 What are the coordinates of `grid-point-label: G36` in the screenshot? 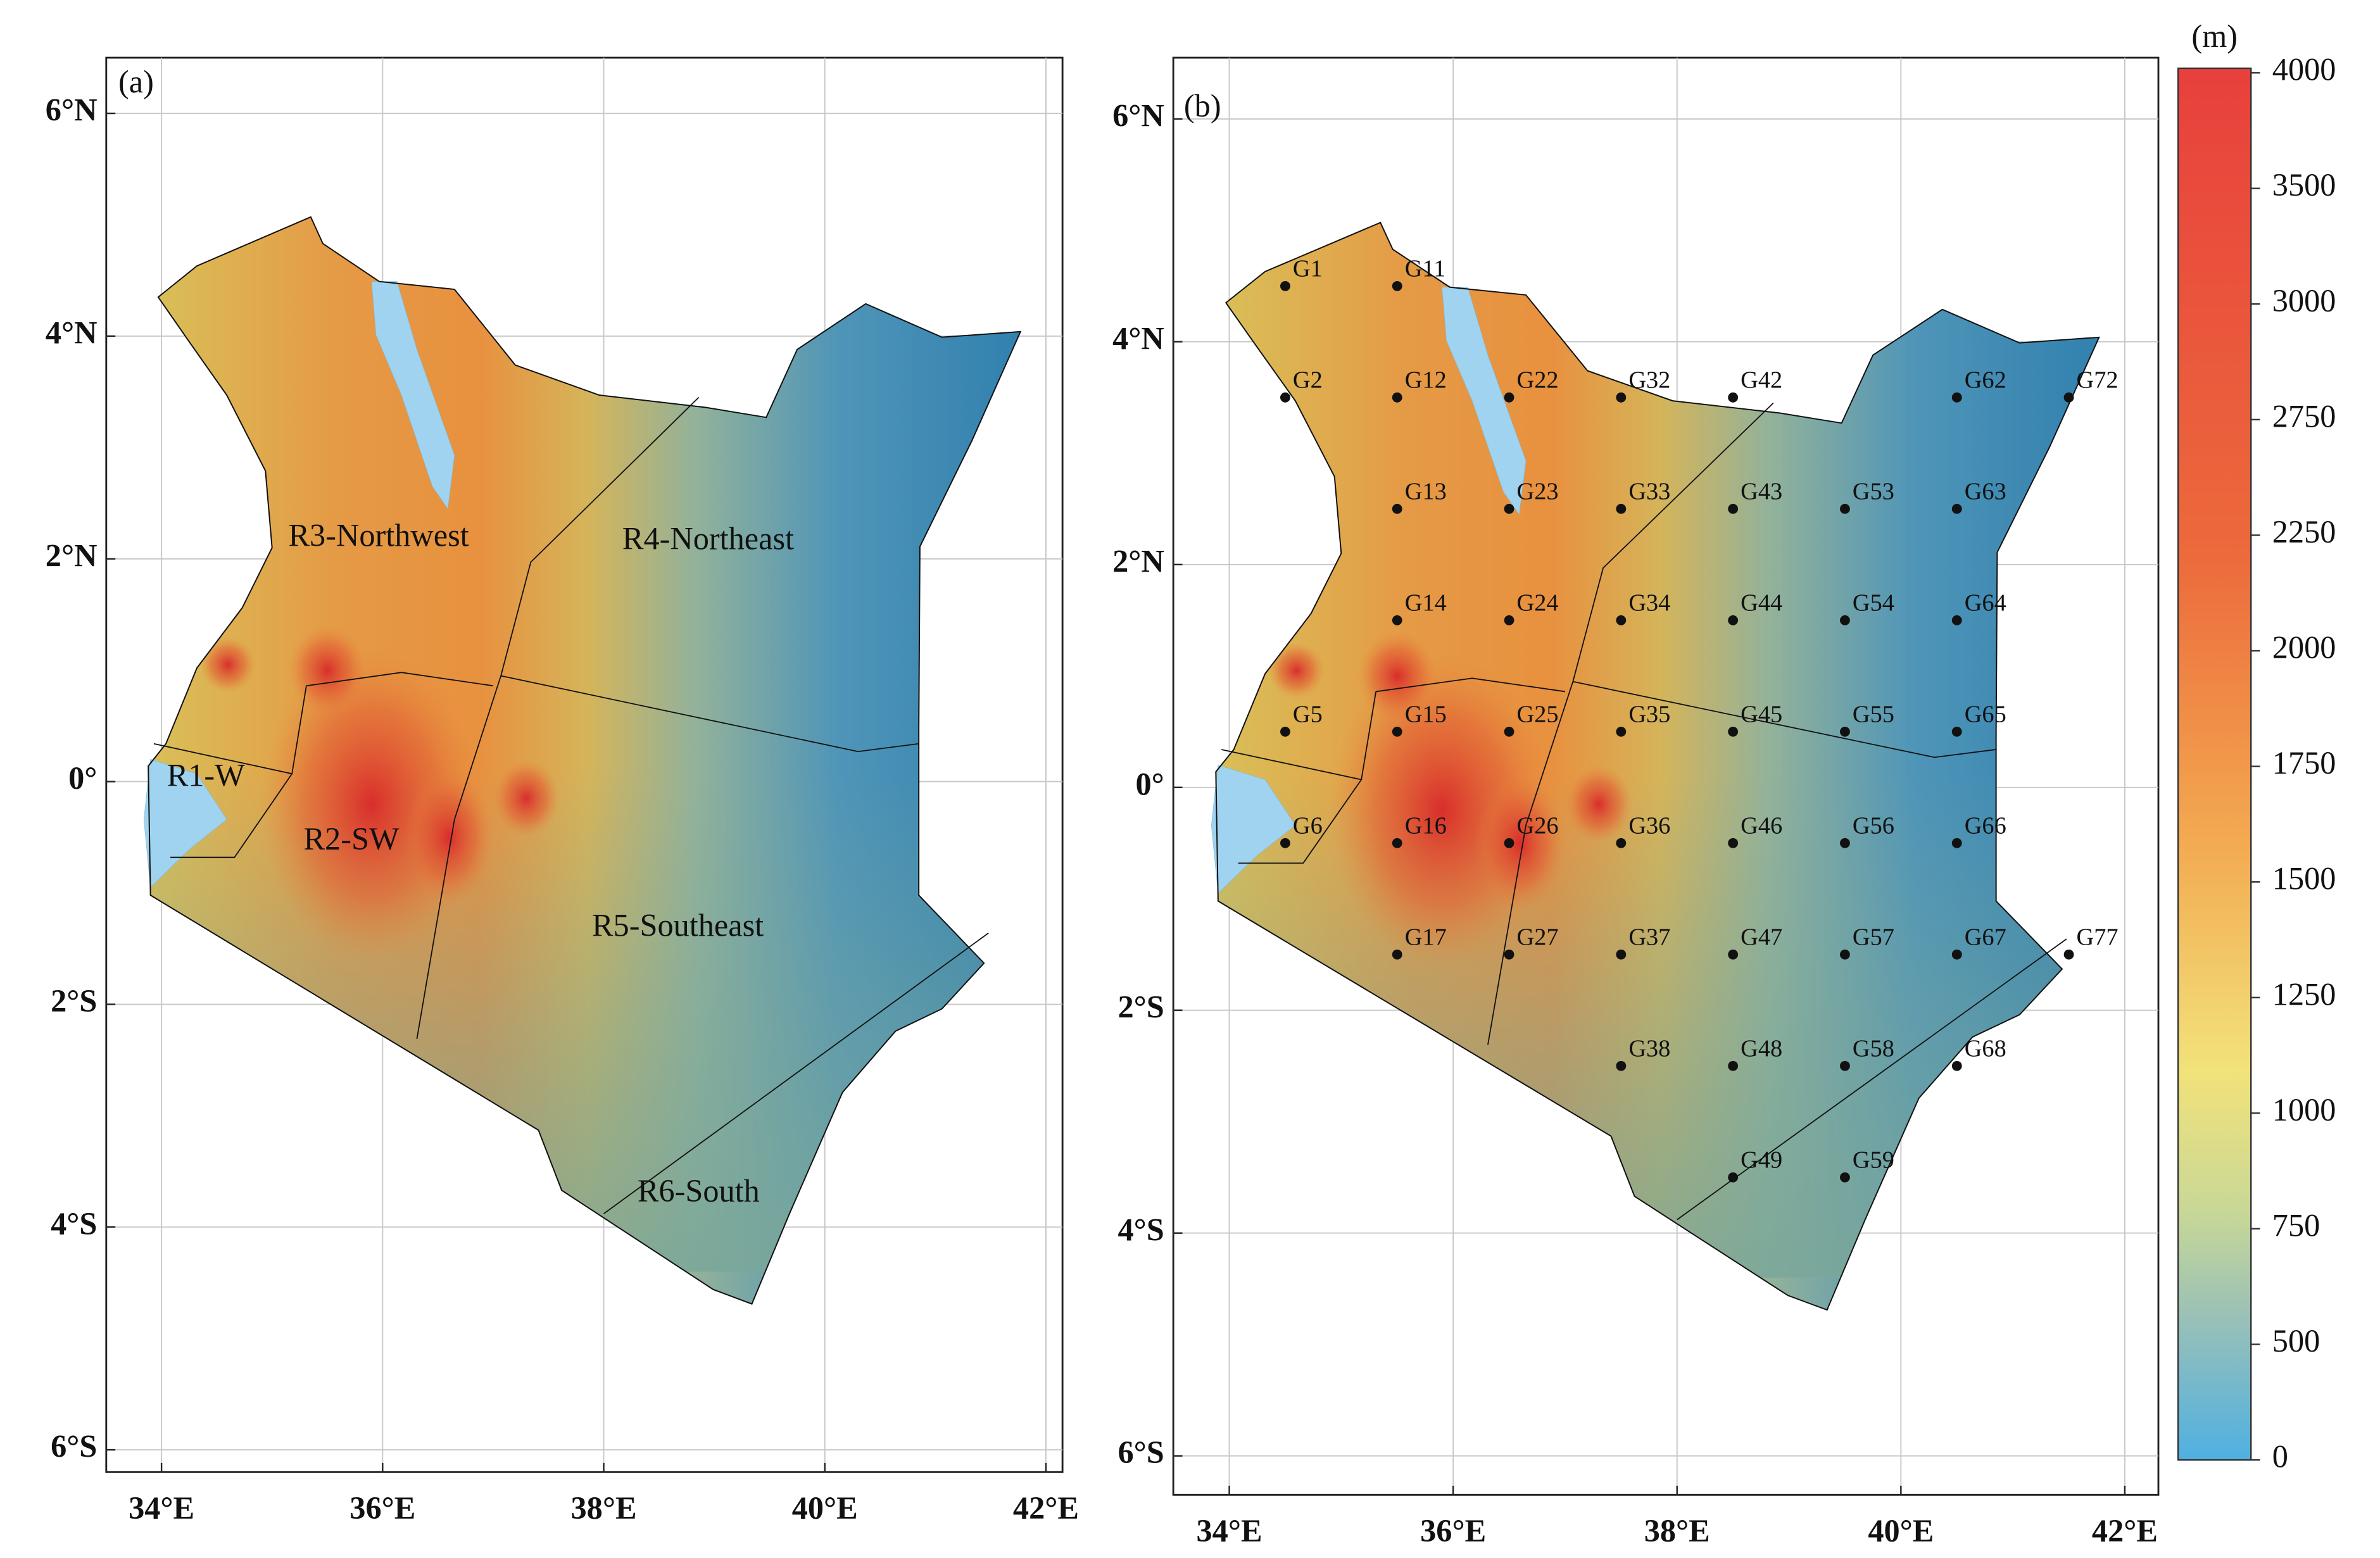 It's located at (1649, 826).